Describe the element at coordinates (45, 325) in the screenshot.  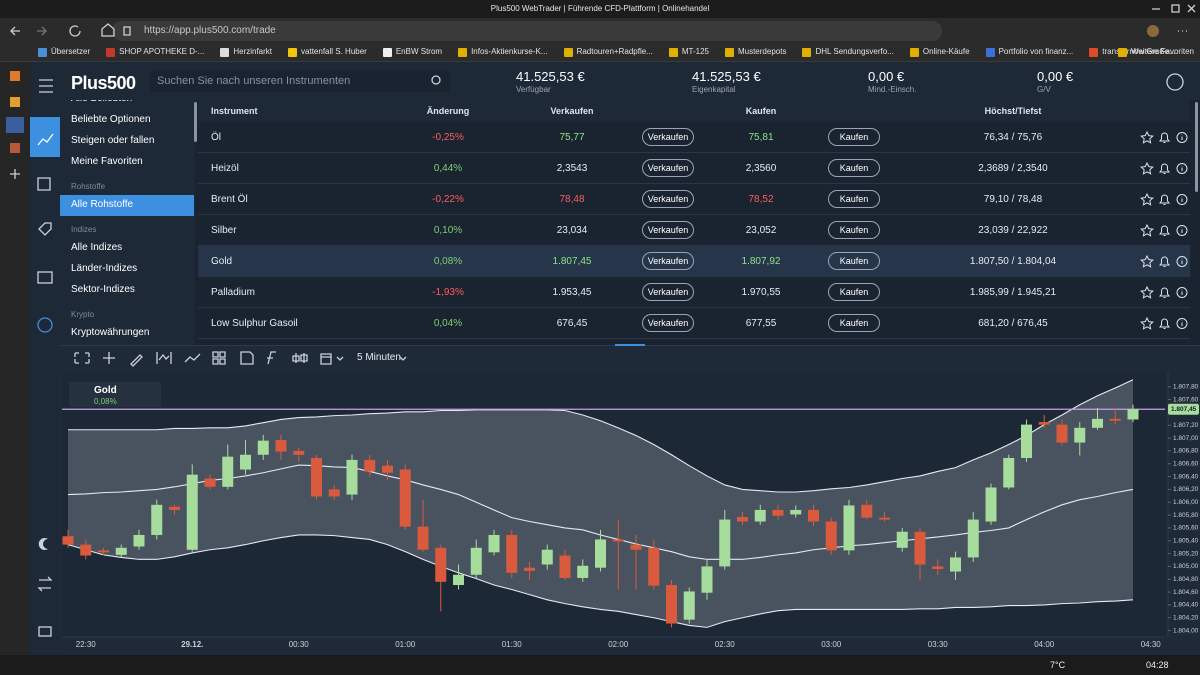
I see `funds-icon` at that location.